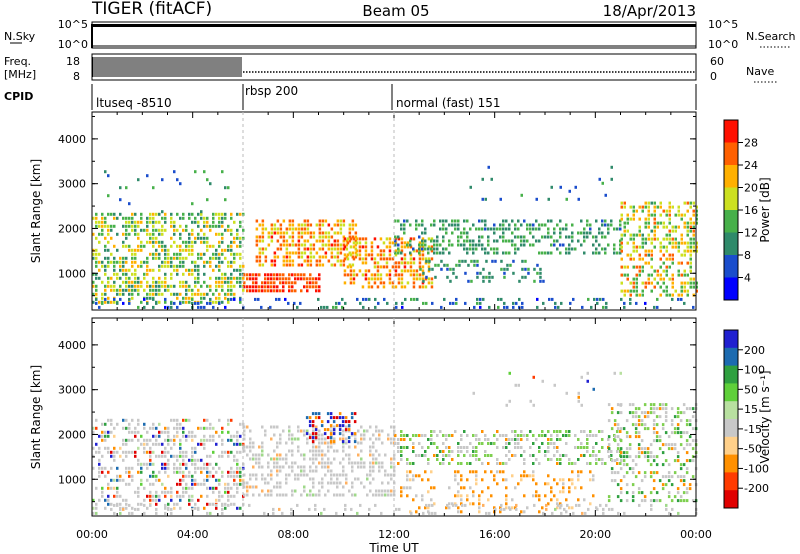 Image resolution: width=800 pixels, height=554 pixels. What do you see at coordinates (395, 11) in the screenshot?
I see `beam-label: Beam 05` at bounding box center [395, 11].